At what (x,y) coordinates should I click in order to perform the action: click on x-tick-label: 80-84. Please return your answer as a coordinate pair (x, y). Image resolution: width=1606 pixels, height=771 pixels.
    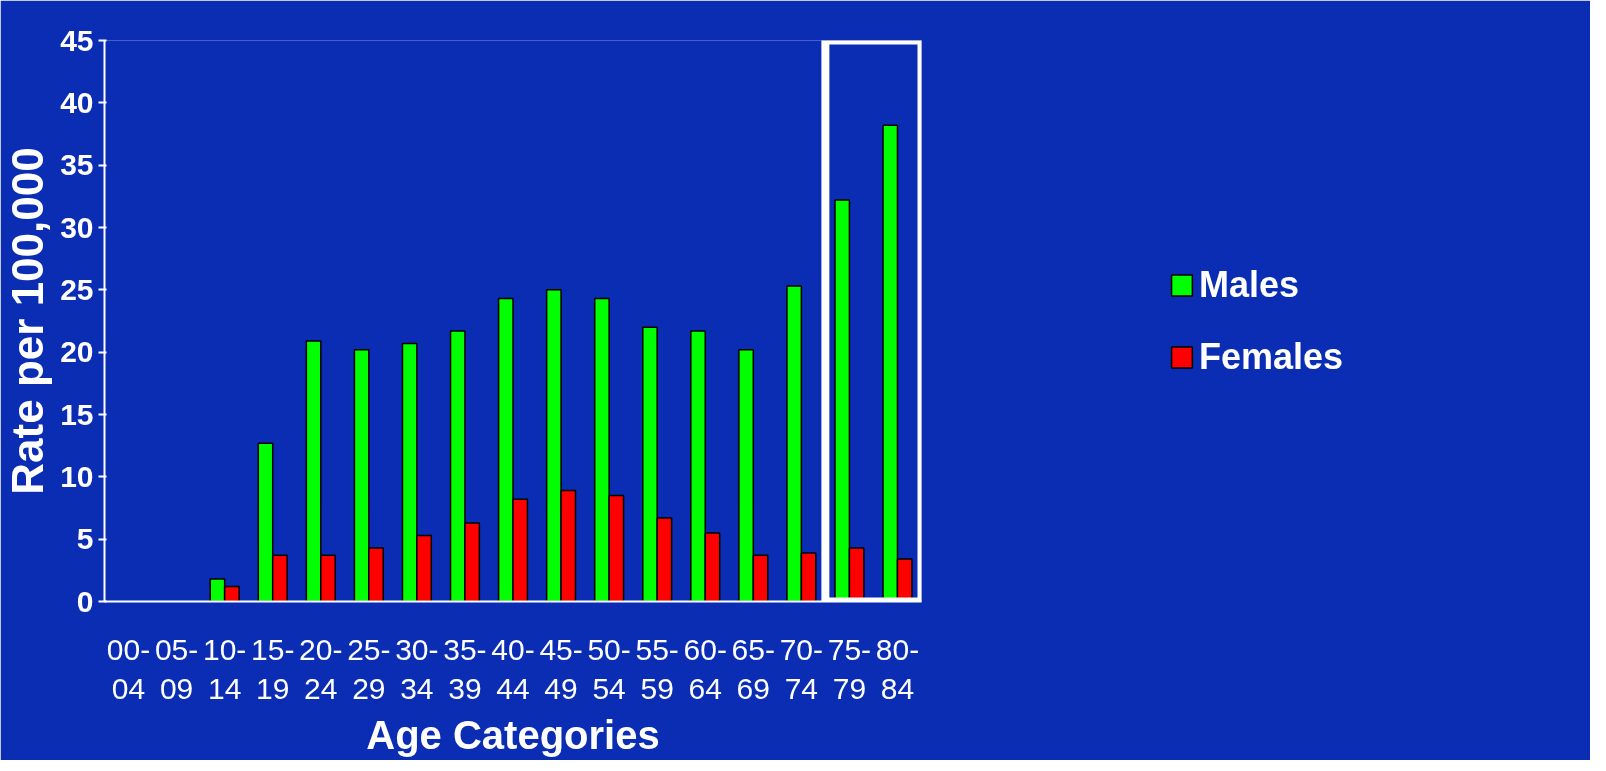
    Looking at the image, I should click on (897, 669).